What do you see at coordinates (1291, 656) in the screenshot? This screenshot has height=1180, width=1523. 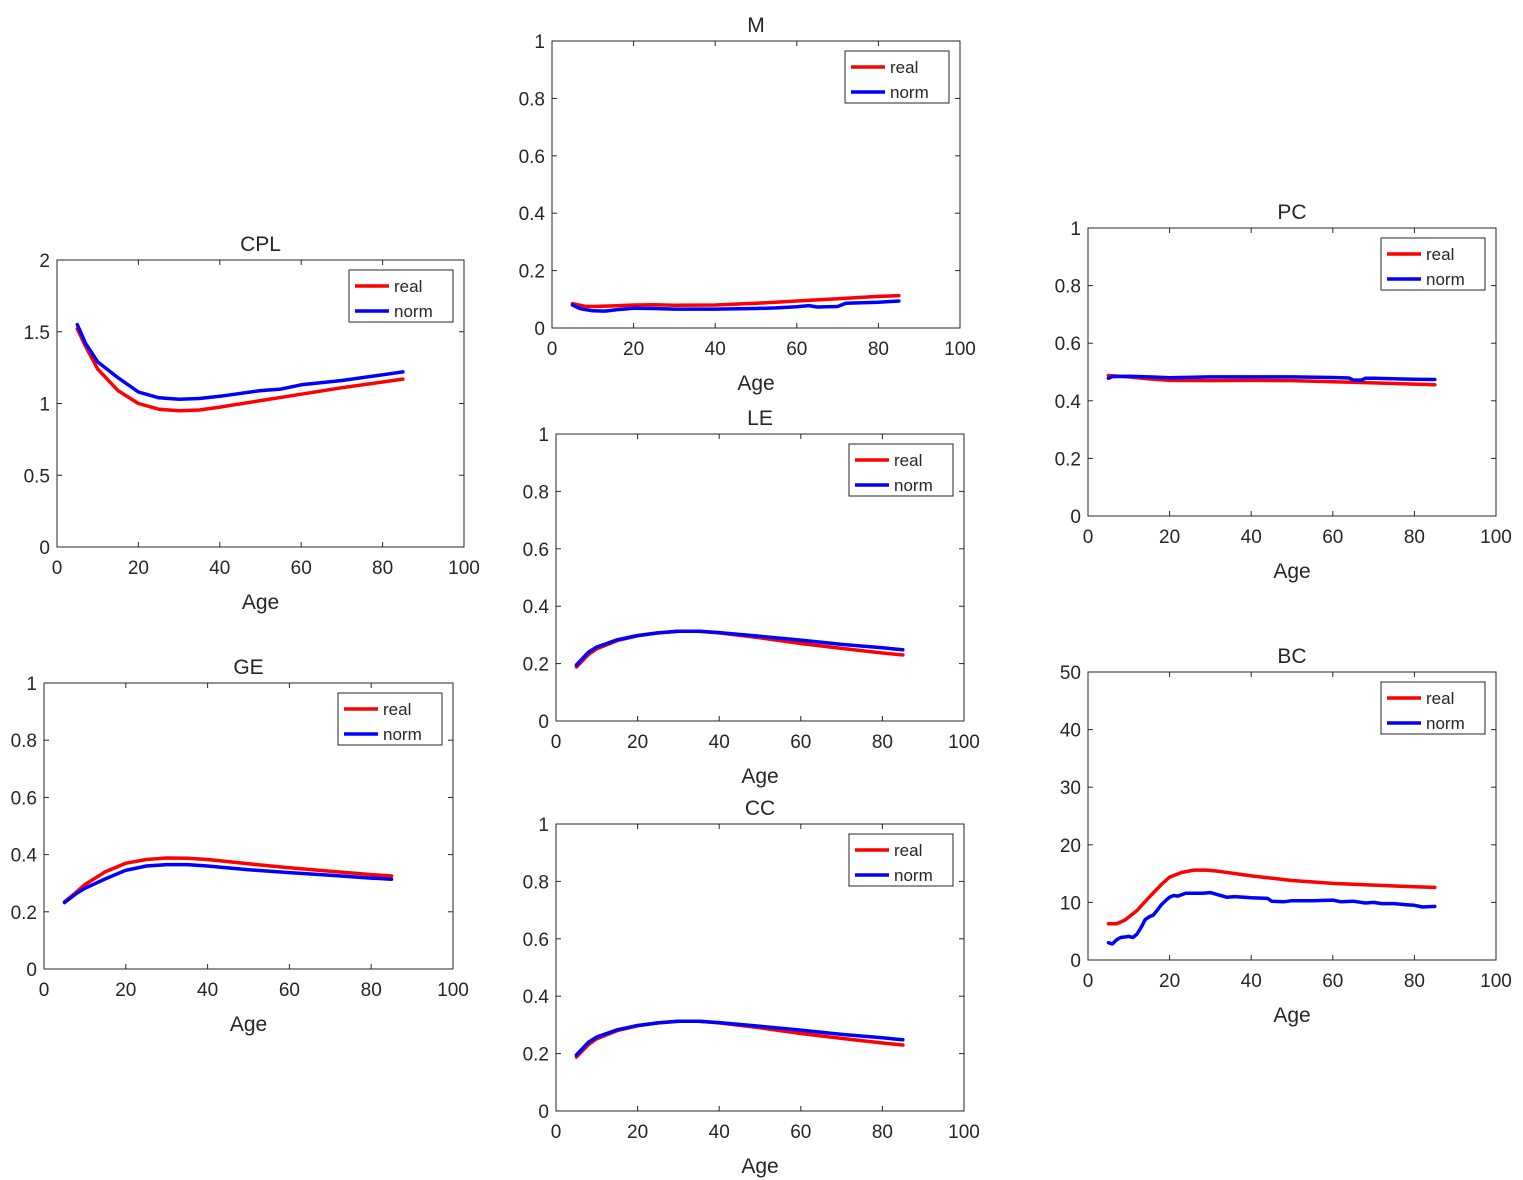 I see `chart-title: BC` at bounding box center [1291, 656].